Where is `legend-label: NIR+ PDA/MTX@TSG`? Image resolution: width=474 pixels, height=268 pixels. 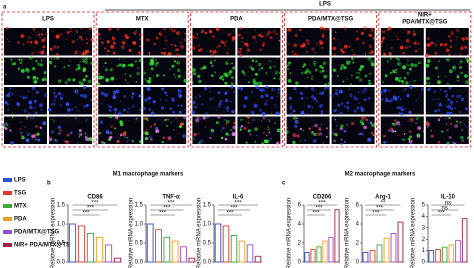
legend-label: NIR+ PDA/MTX@TSG is located at coordinates (44, 246).